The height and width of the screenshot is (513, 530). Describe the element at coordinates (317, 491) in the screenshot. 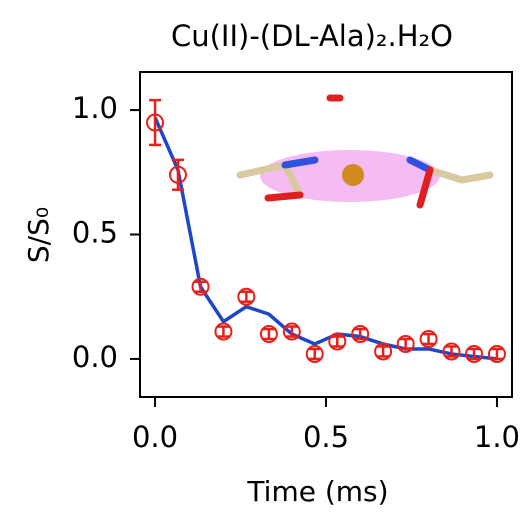

I see `x-axis-label: Time (ms)` at that location.